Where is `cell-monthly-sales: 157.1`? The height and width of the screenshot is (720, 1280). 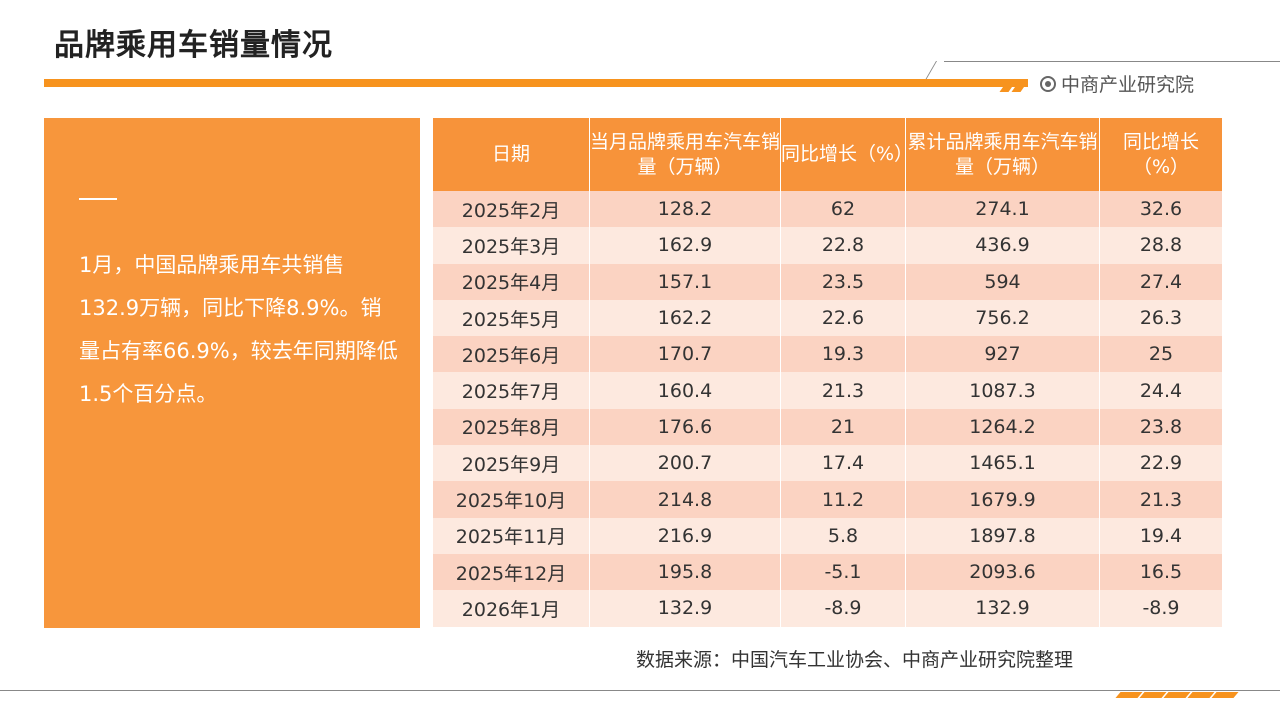 cell-monthly-sales: 157.1 is located at coordinates (685, 281).